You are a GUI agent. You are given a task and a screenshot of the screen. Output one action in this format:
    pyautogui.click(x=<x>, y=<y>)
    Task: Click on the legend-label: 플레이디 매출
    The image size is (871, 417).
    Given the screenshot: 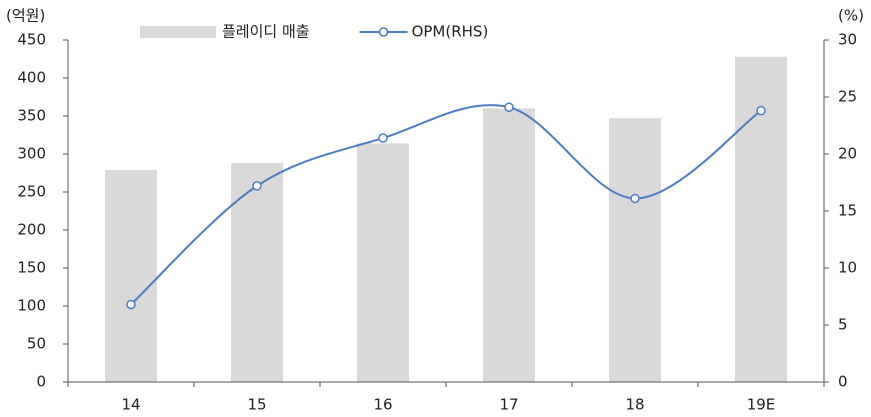 What is the action you would take?
    pyautogui.click(x=266, y=32)
    